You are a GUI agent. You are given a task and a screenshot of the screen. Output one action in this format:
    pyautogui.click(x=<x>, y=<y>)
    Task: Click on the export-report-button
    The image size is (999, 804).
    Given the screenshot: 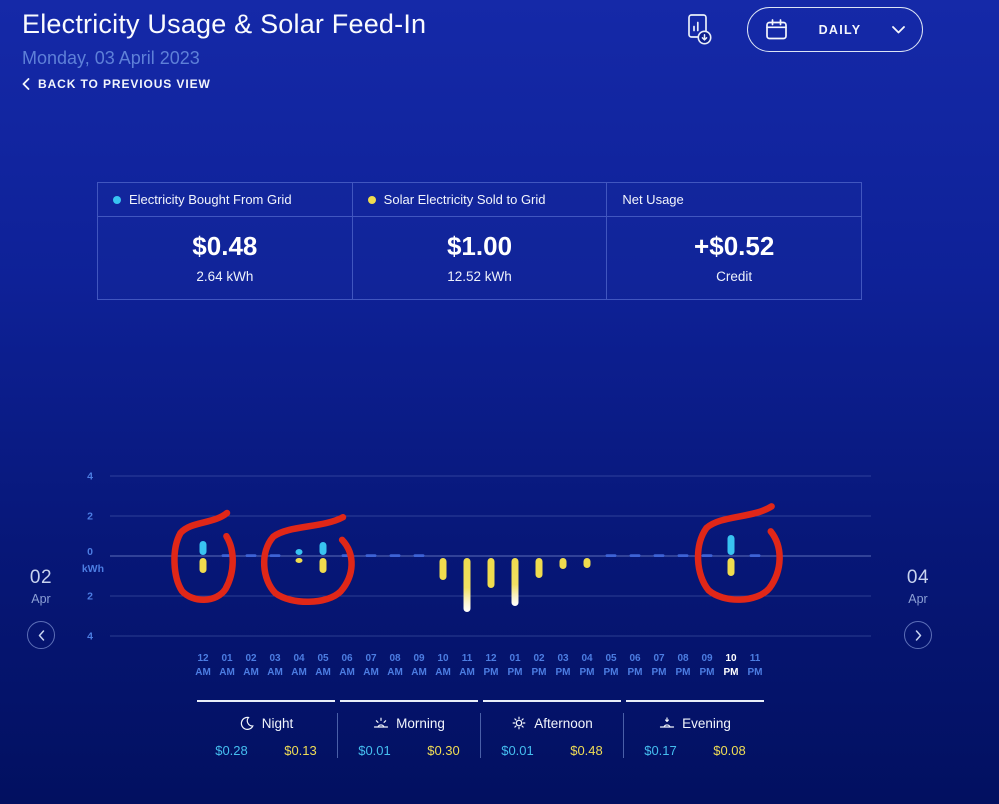 What is the action you would take?
    pyautogui.click(x=699, y=30)
    